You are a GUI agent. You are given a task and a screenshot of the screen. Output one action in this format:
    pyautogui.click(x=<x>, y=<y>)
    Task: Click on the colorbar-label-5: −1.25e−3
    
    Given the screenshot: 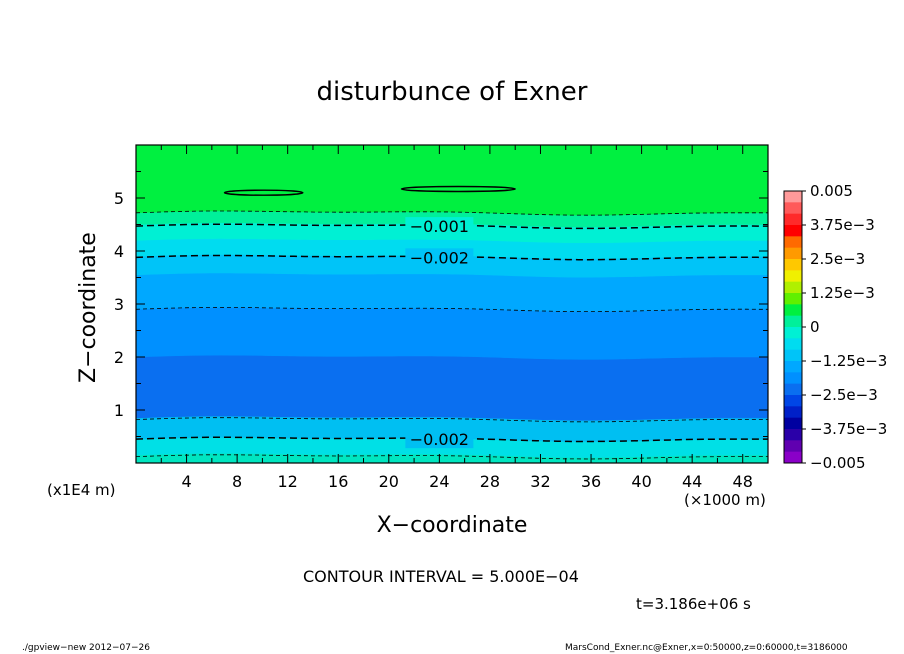 What is the action you would take?
    pyautogui.click(x=848, y=361)
    